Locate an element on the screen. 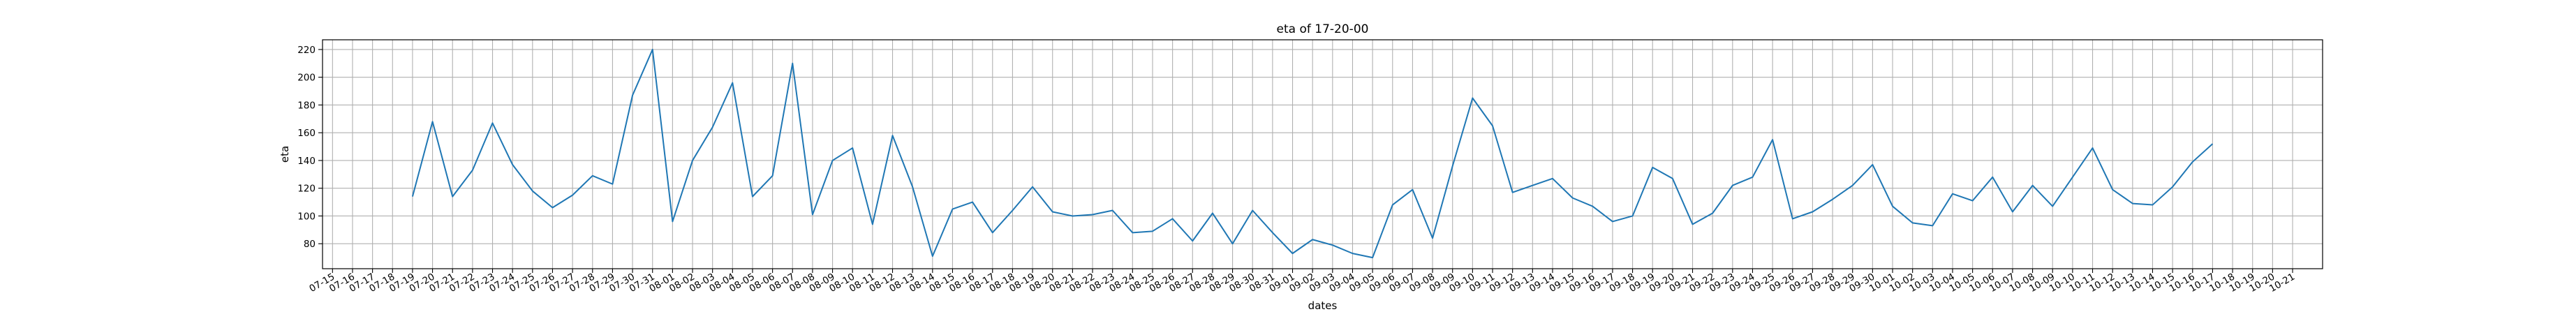  y-tick-label: 100 is located at coordinates (306, 216).